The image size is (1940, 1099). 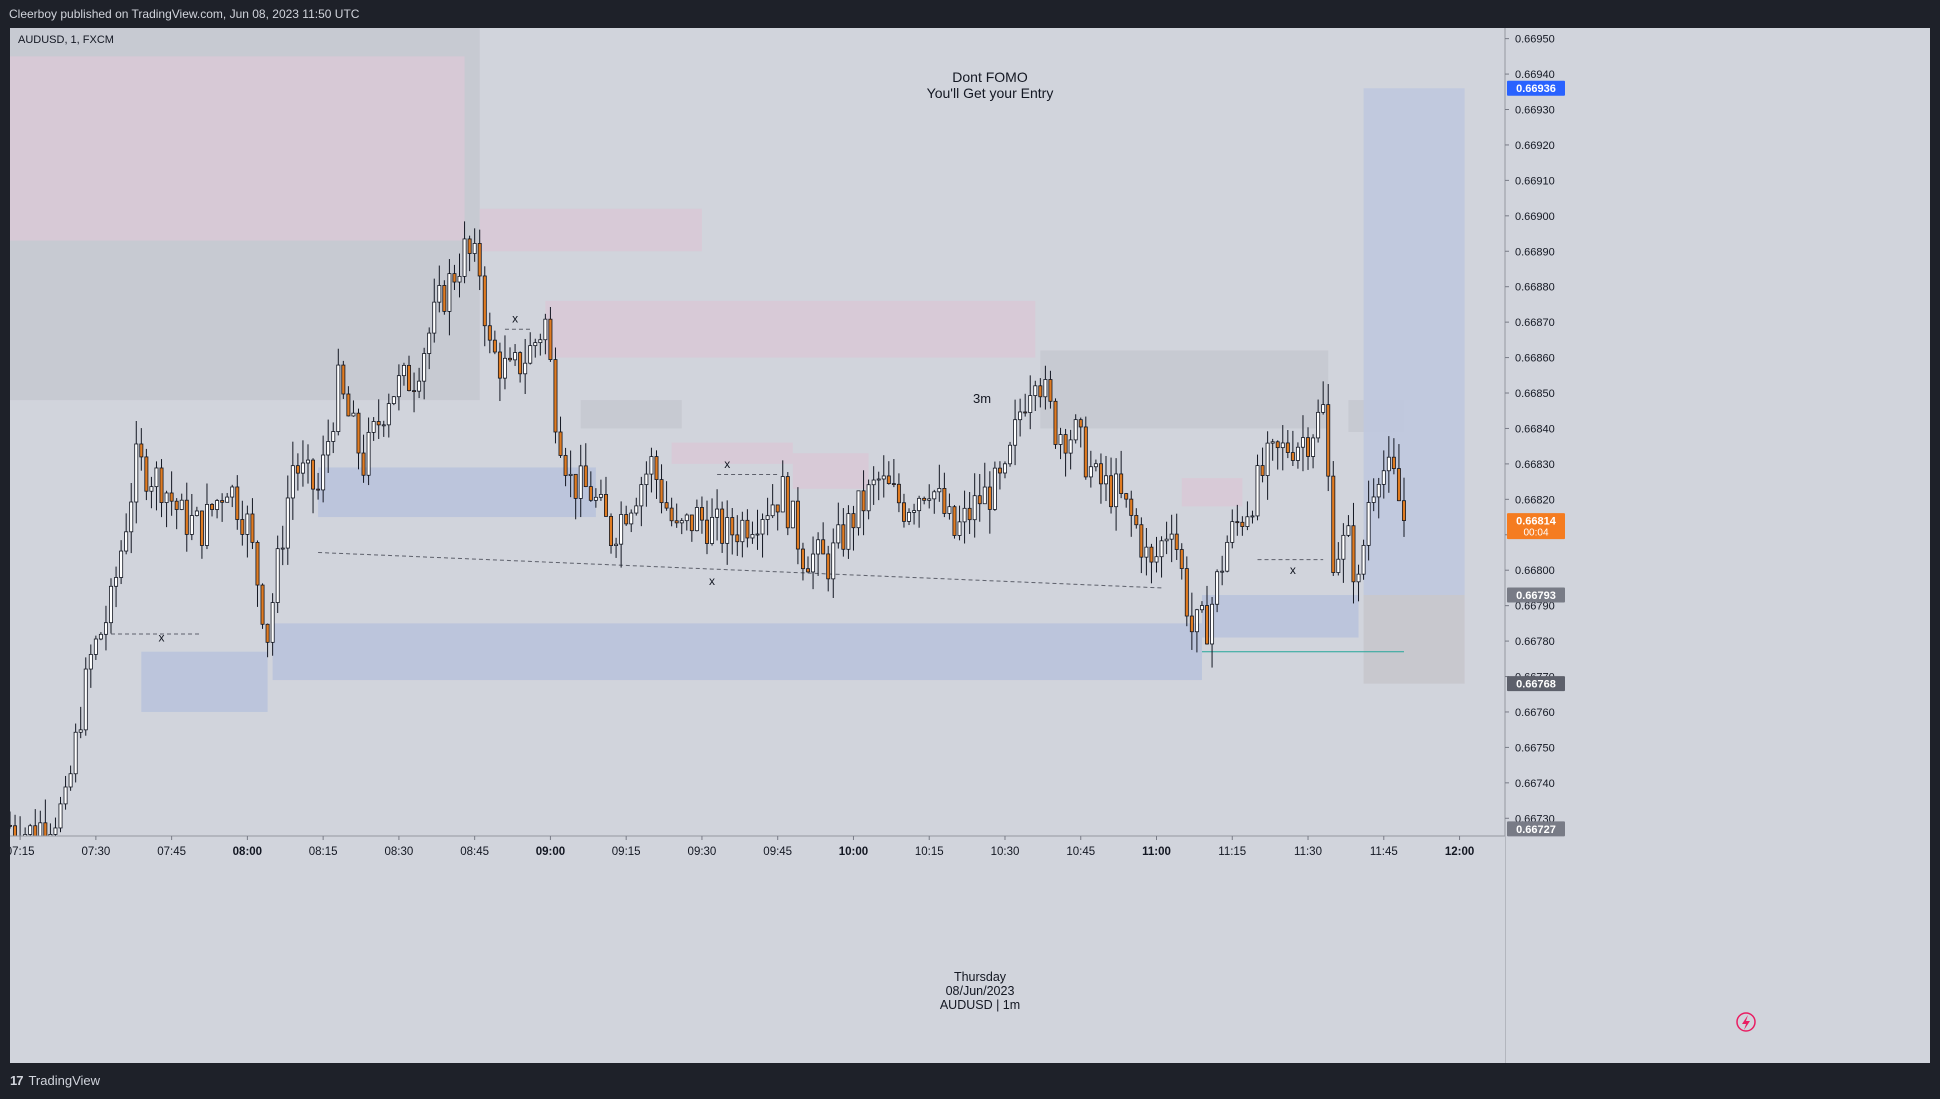 What do you see at coordinates (1536, 830) in the screenshot?
I see `price-badge-label: 0.66727` at bounding box center [1536, 830].